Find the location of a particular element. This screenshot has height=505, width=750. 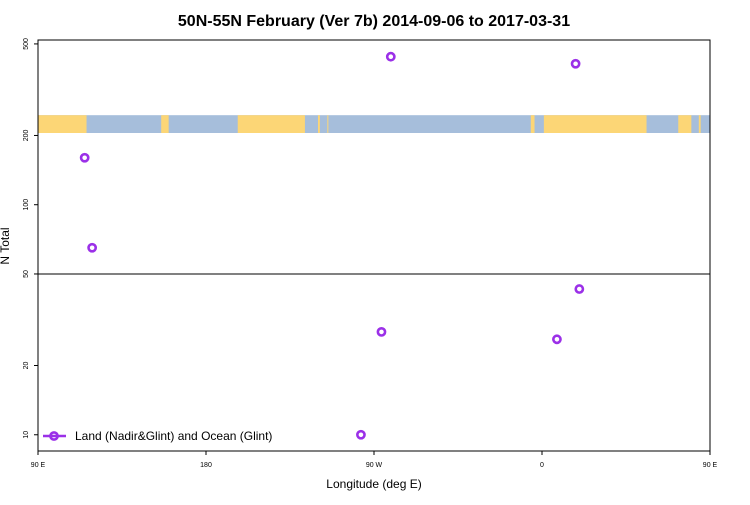

land-ocean-band is located at coordinates (374, 124).